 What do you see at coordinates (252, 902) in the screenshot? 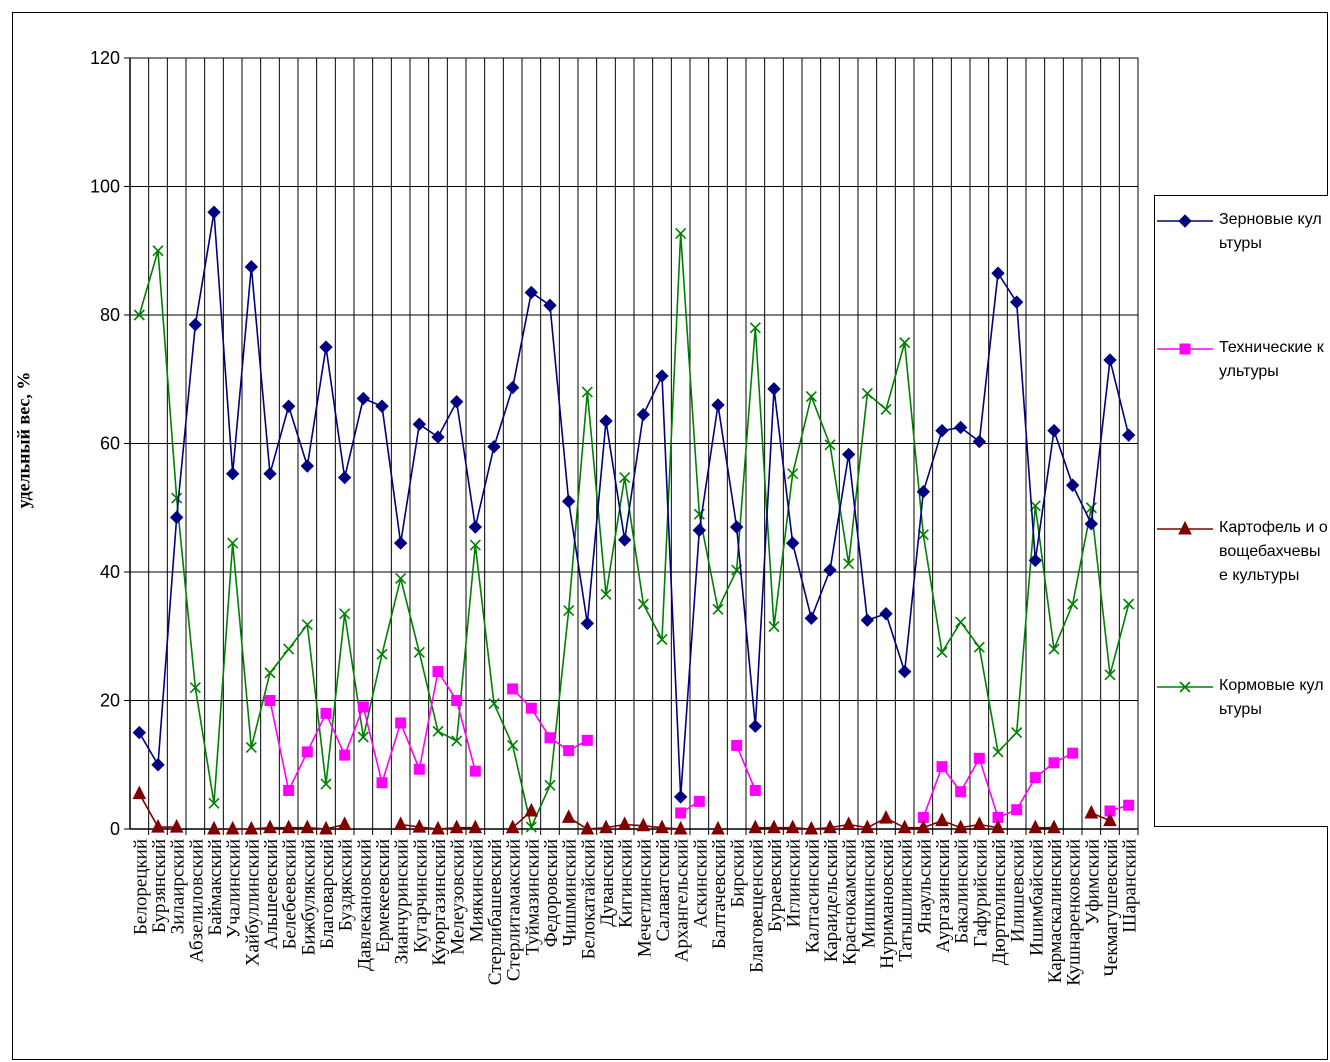
I see `x-tick-label: Хайбуллинский` at bounding box center [252, 902].